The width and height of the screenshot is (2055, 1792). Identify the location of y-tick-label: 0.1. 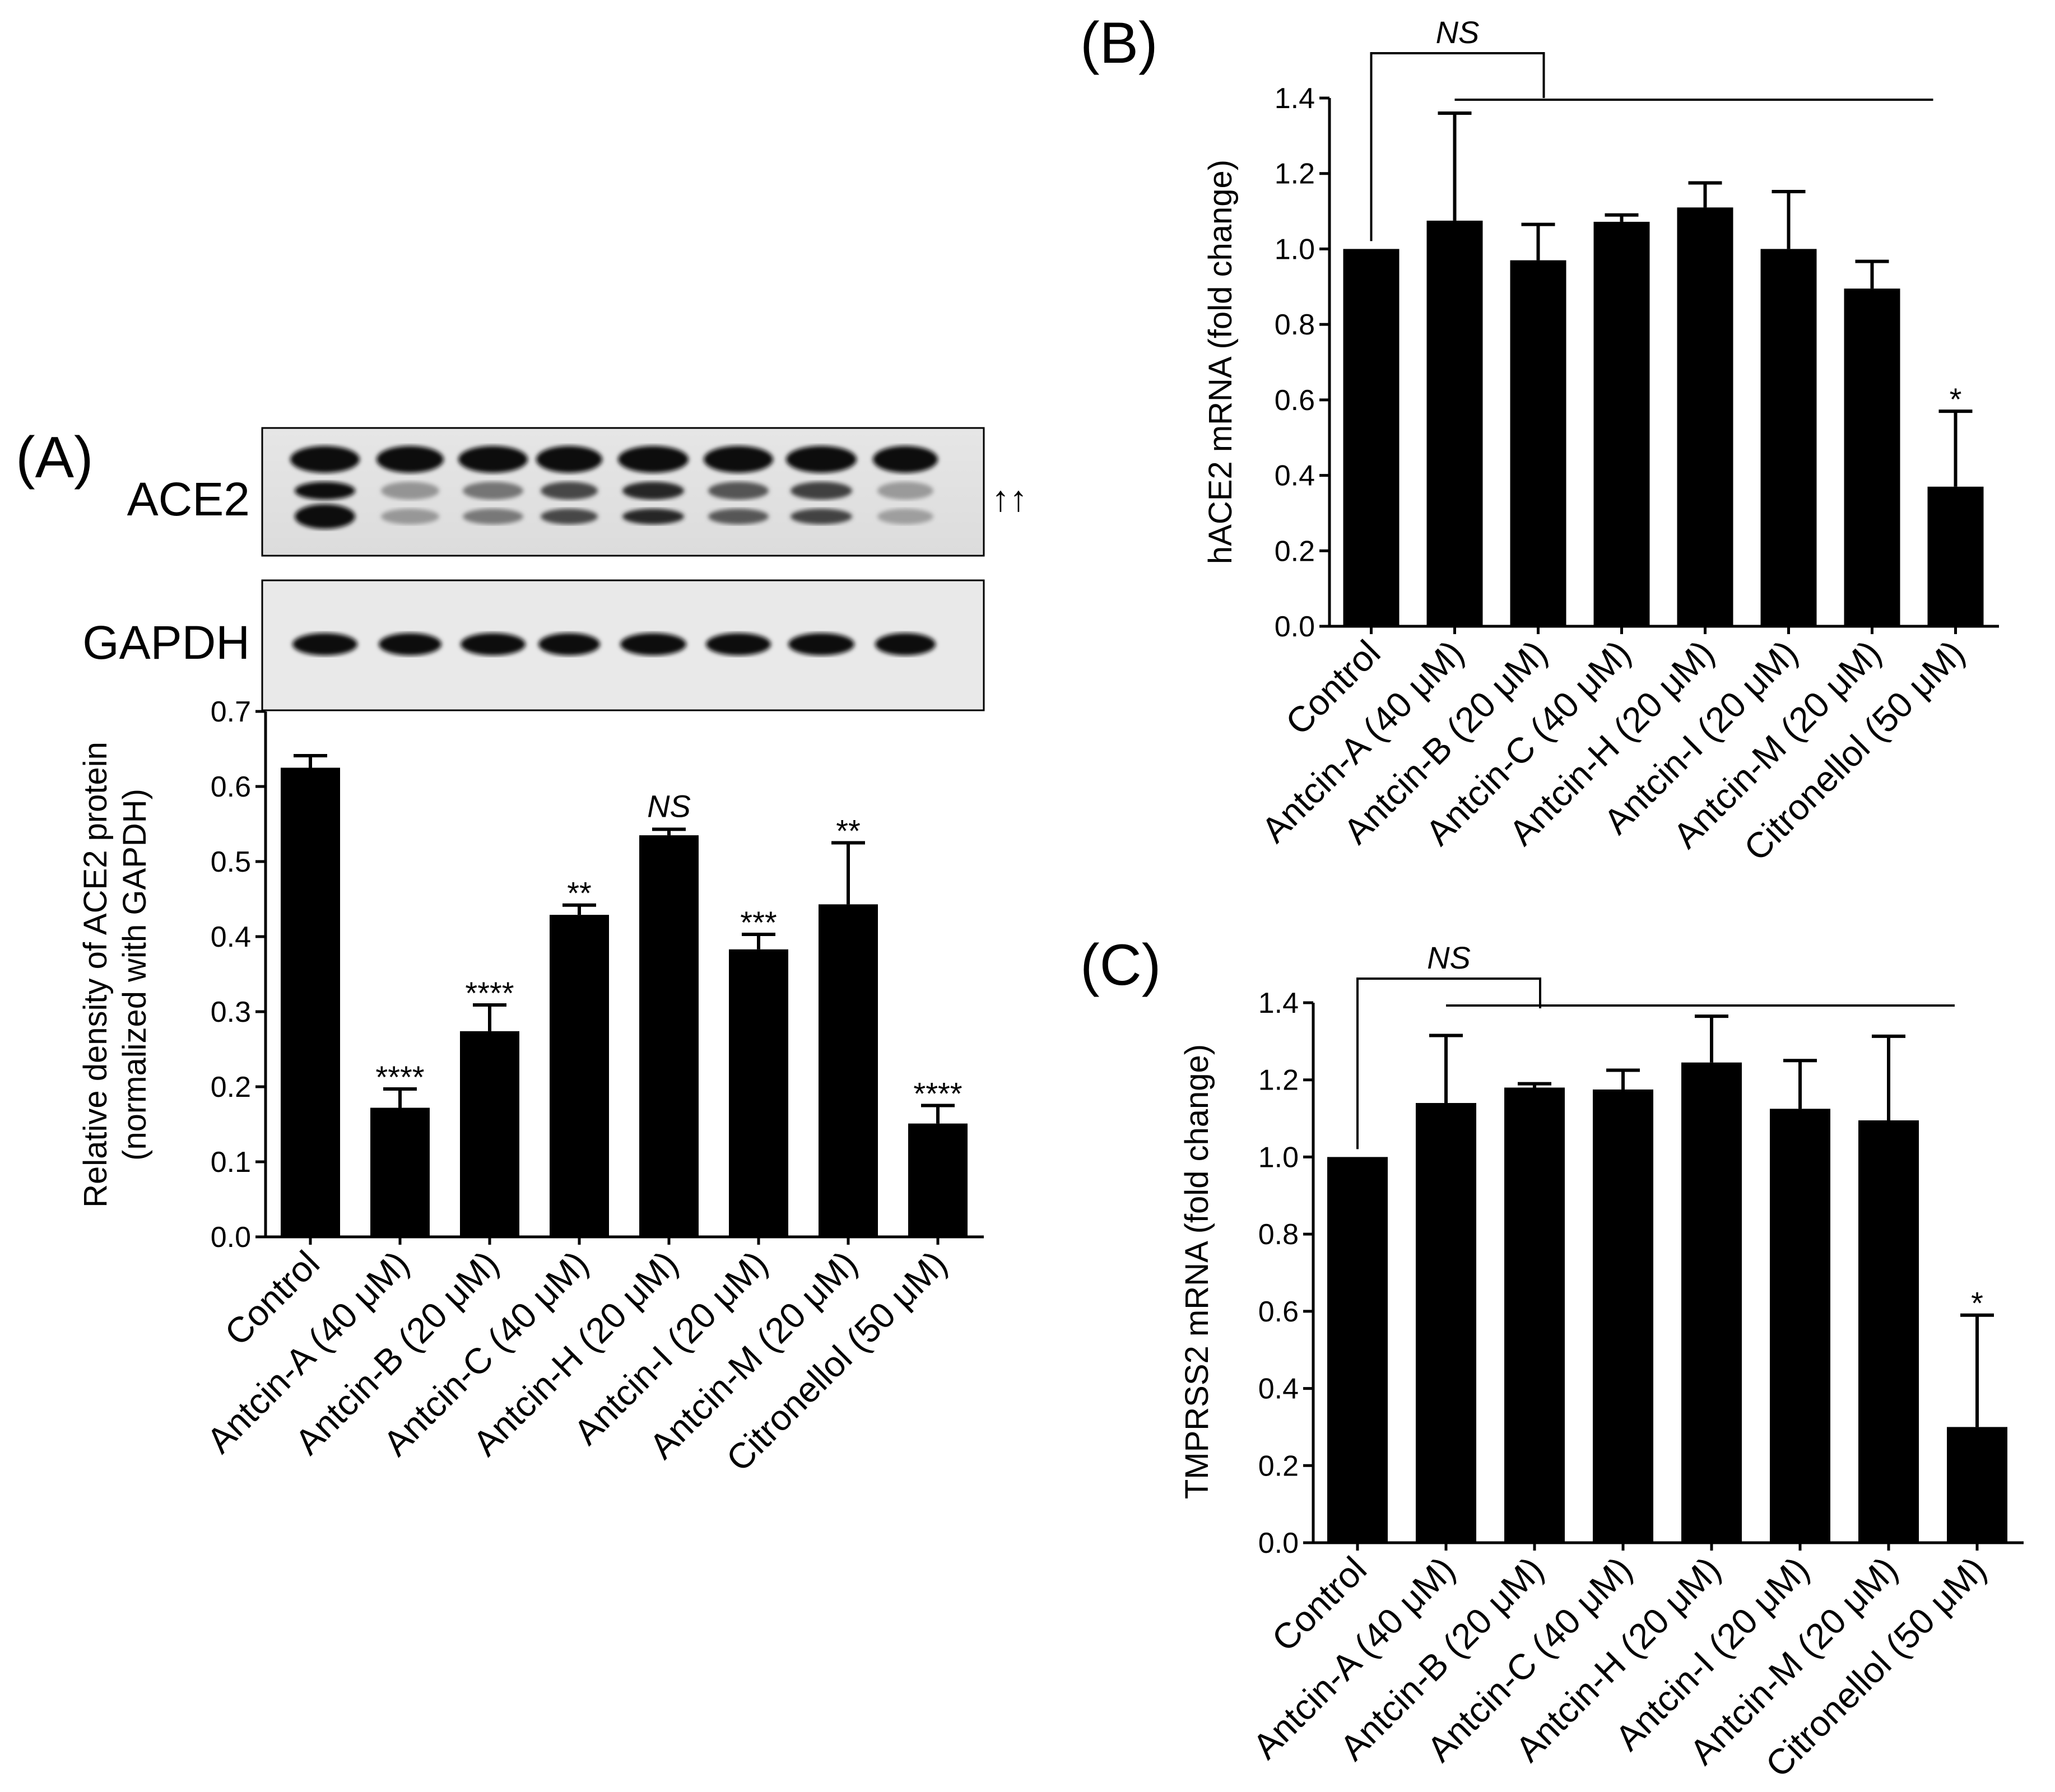
(231, 1162).